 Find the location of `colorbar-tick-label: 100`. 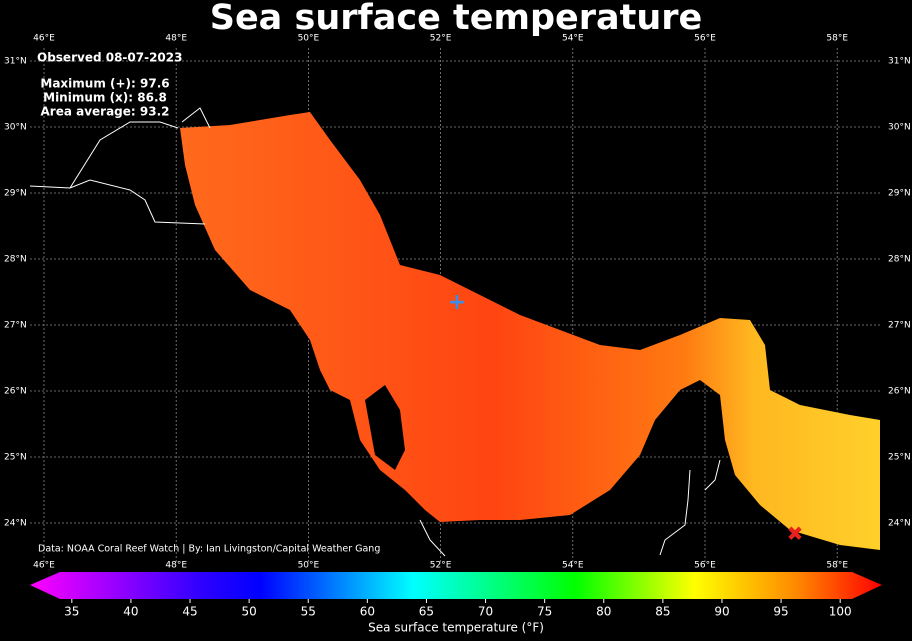

colorbar-tick-label: 100 is located at coordinates (840, 612).